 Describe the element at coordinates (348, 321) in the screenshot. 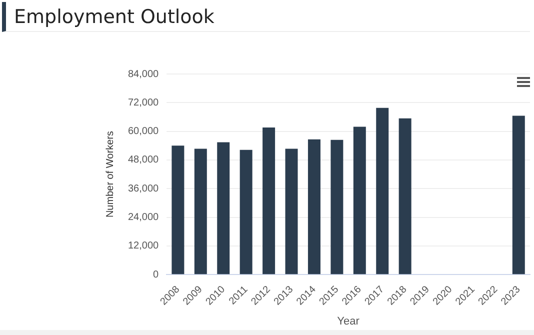

I see `x-axis-title: Year` at that location.